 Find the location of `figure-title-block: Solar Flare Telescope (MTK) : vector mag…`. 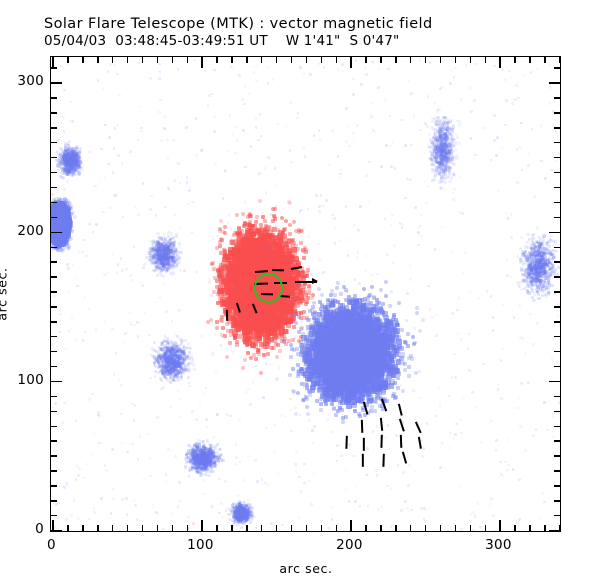

figure-title-block: Solar Flare Telescope (MTK) : vector mag… is located at coordinates (314, 33).